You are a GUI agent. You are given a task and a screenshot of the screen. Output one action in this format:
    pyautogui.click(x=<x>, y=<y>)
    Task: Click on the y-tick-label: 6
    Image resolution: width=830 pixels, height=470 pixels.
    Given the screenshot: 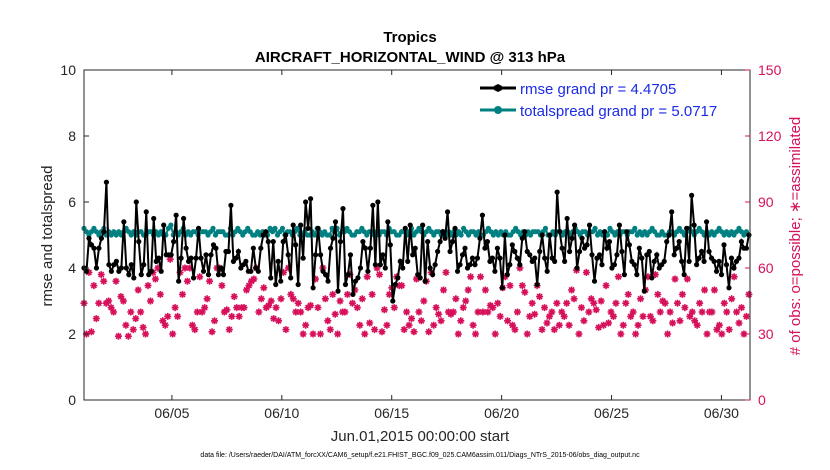 What is the action you would take?
    pyautogui.click(x=72, y=202)
    